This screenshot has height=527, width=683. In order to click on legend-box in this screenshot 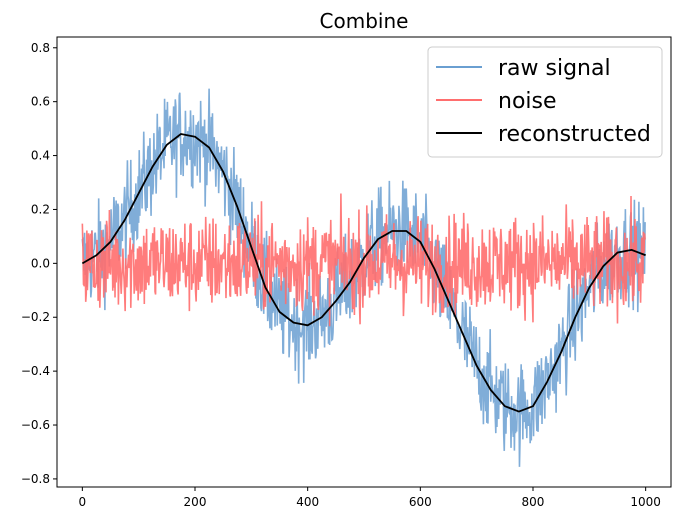, I will do `click(545, 102)`.